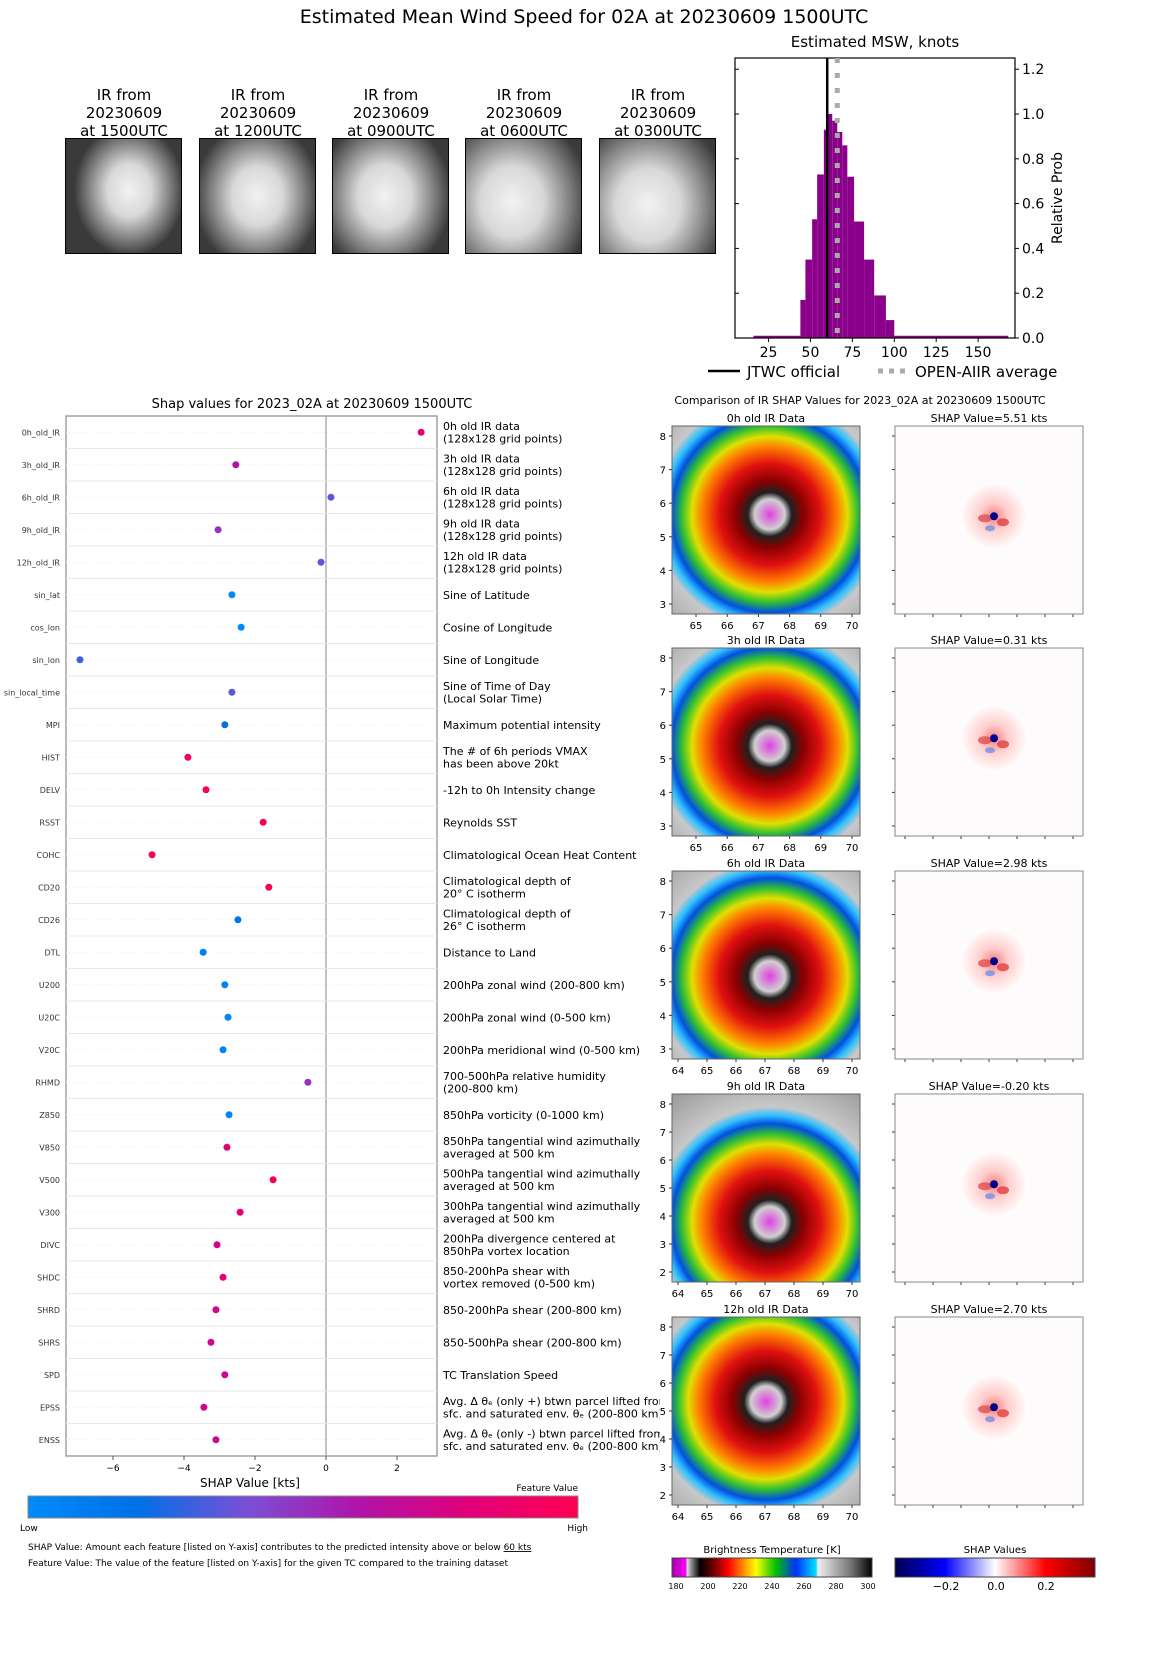  What do you see at coordinates (663, 538) in the screenshot?
I see `lat-tick-label: 15` at bounding box center [663, 538].